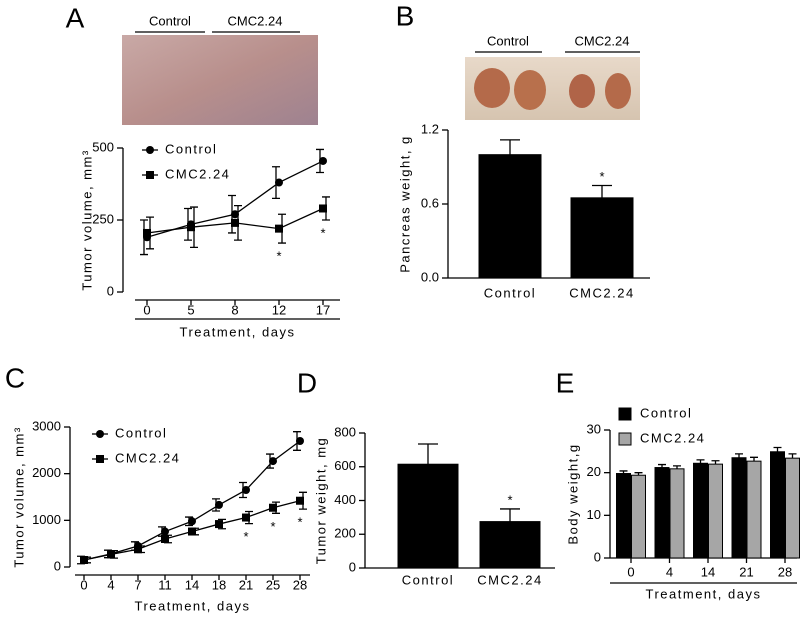 Image resolution: width=800 pixels, height=620 pixels. I want to click on x-tick-label: 7, so click(137, 584).